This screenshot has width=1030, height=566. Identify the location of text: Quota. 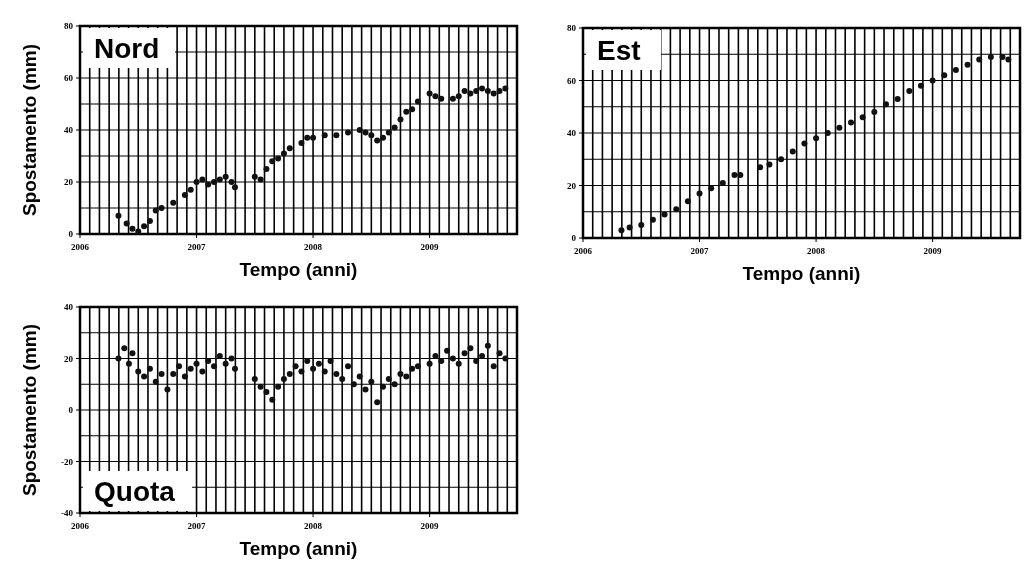
(135, 491).